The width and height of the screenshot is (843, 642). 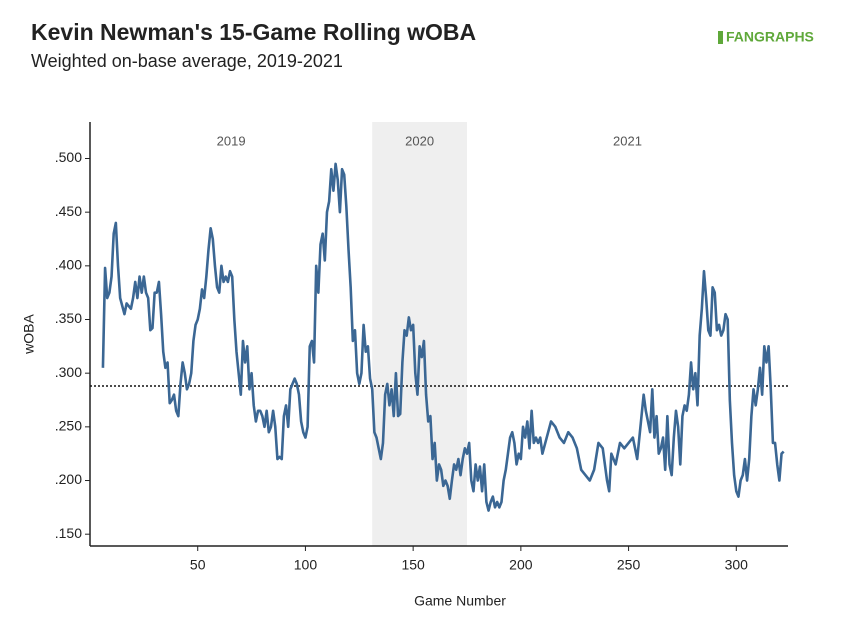 What do you see at coordinates (629, 565) in the screenshot?
I see `x-tick-label: 250` at bounding box center [629, 565].